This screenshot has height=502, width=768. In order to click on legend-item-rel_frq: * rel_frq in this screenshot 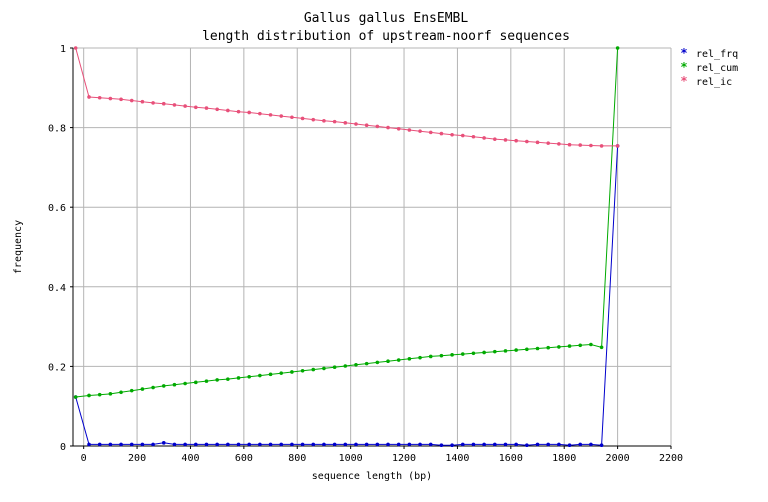, I will do `click(709, 53)`.